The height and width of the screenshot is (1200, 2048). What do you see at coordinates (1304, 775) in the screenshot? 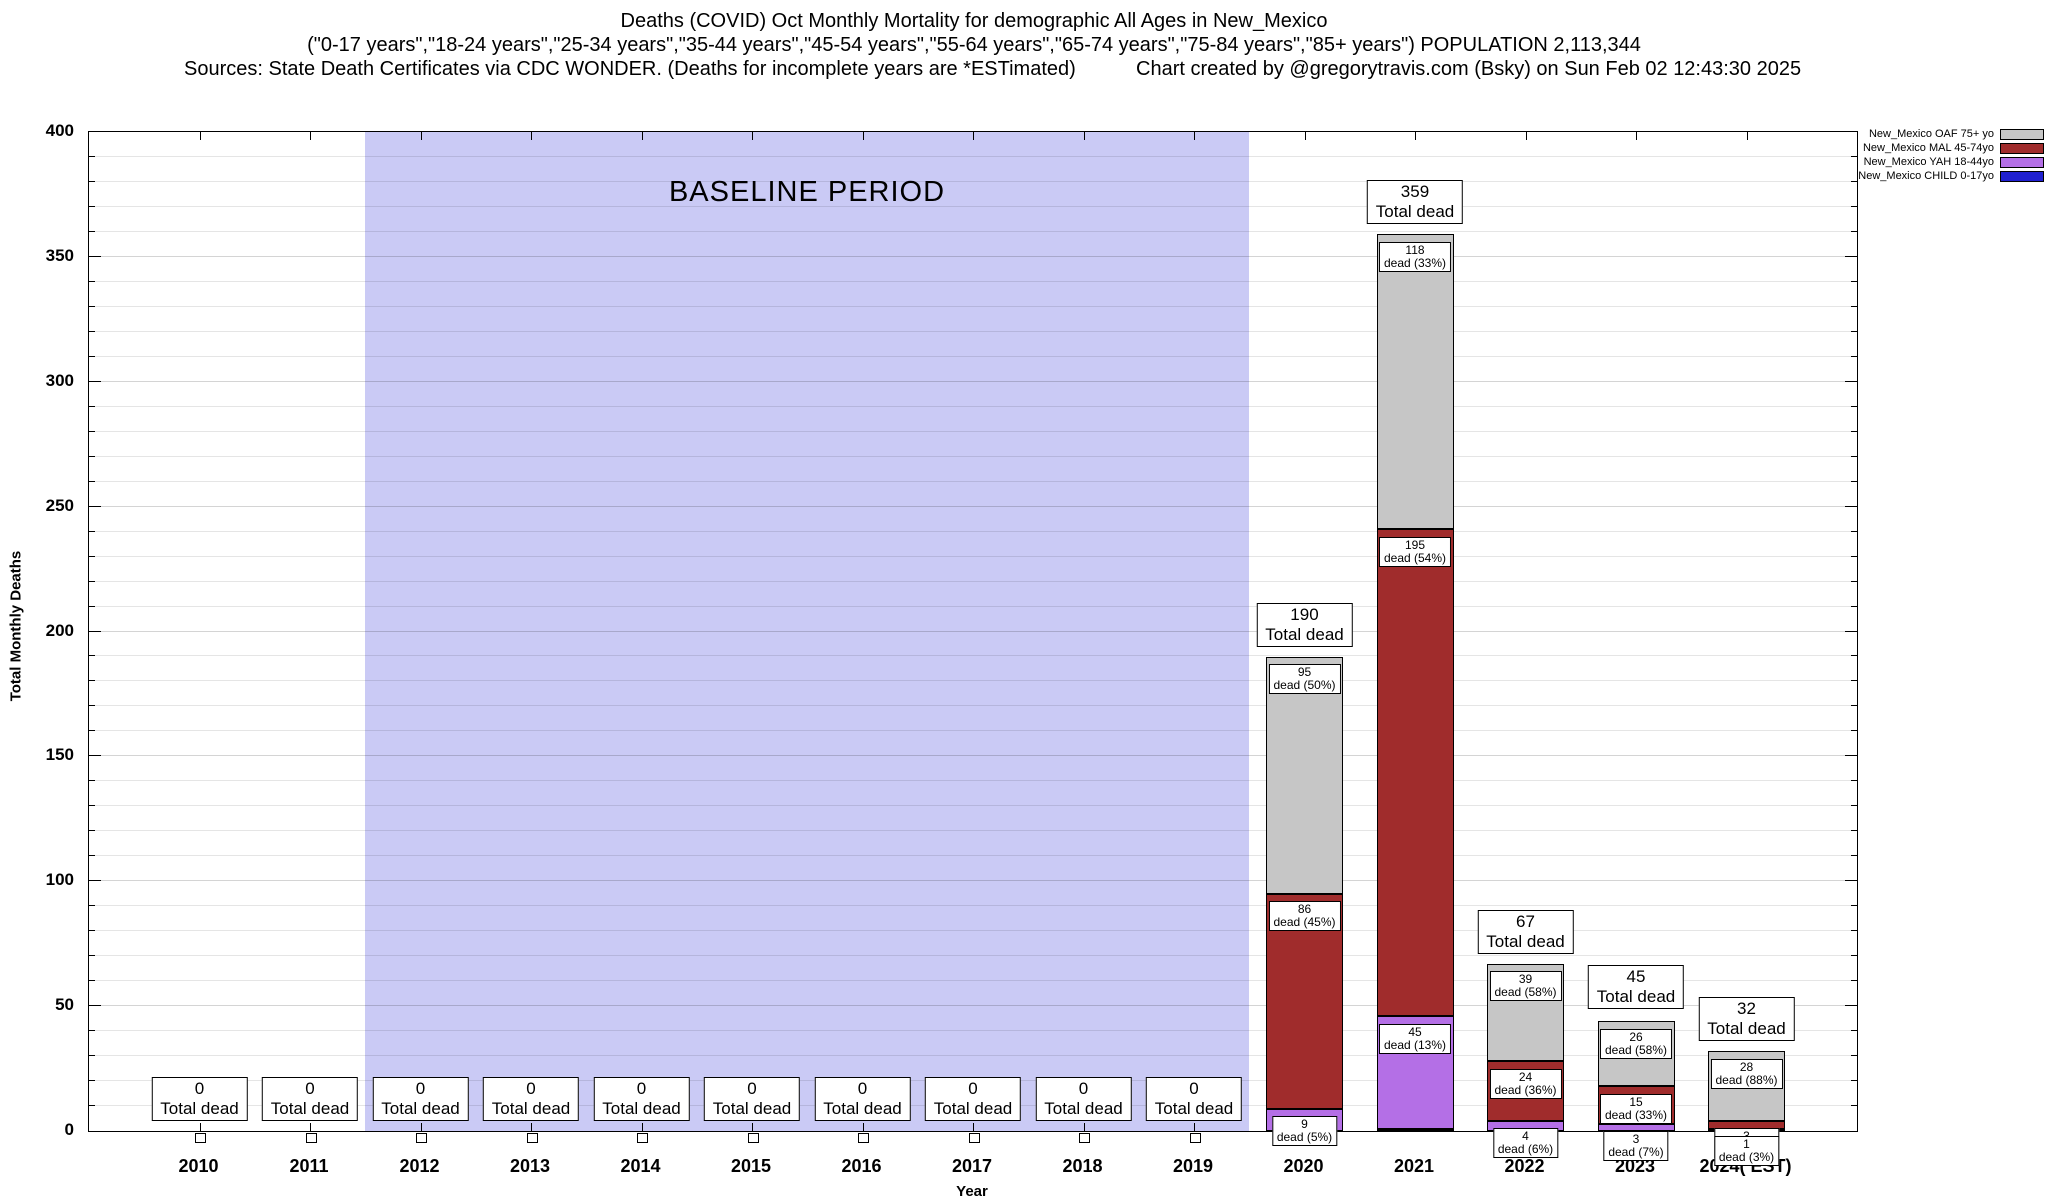
I see `bar-segment-oaf` at bounding box center [1304, 775].